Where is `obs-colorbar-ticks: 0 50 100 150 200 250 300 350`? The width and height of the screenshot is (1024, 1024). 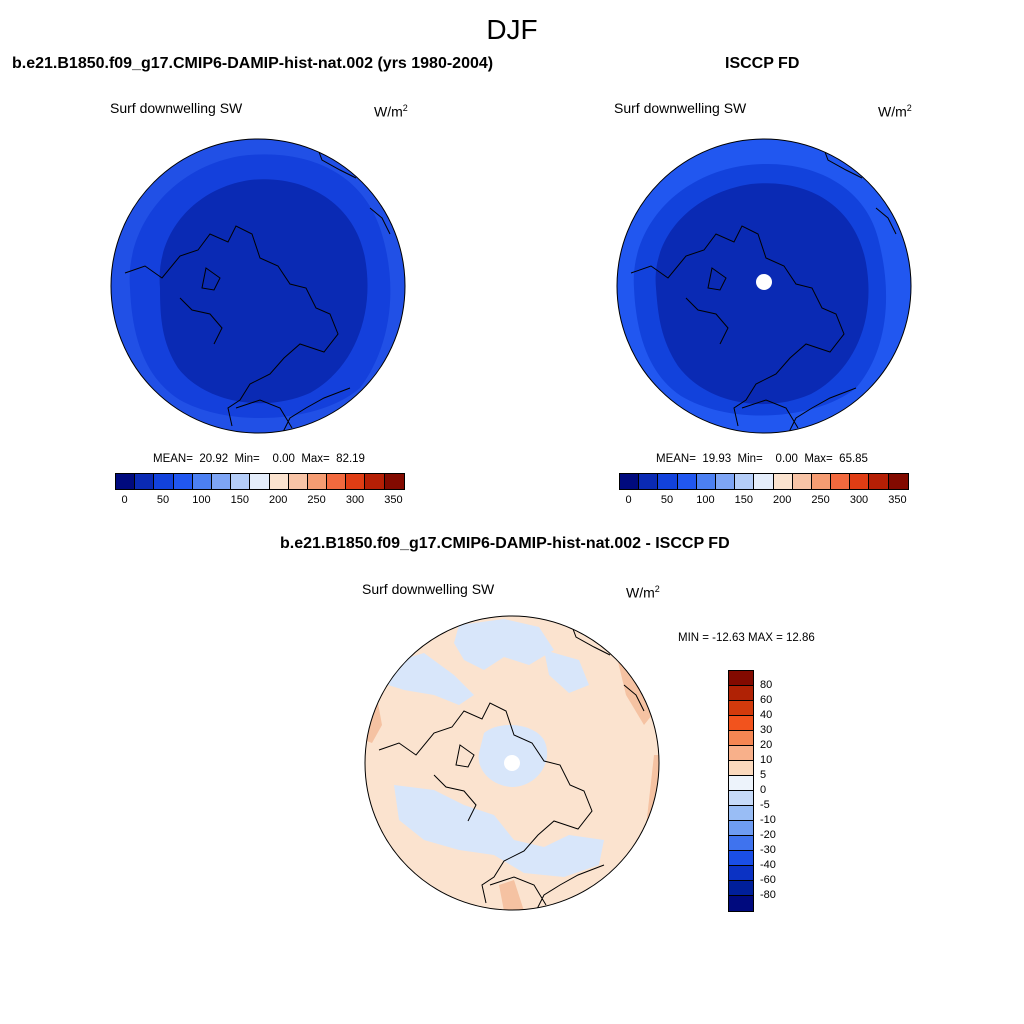 obs-colorbar-ticks: 0 50 100 150 200 250 300 350 is located at coordinates (763, 501).